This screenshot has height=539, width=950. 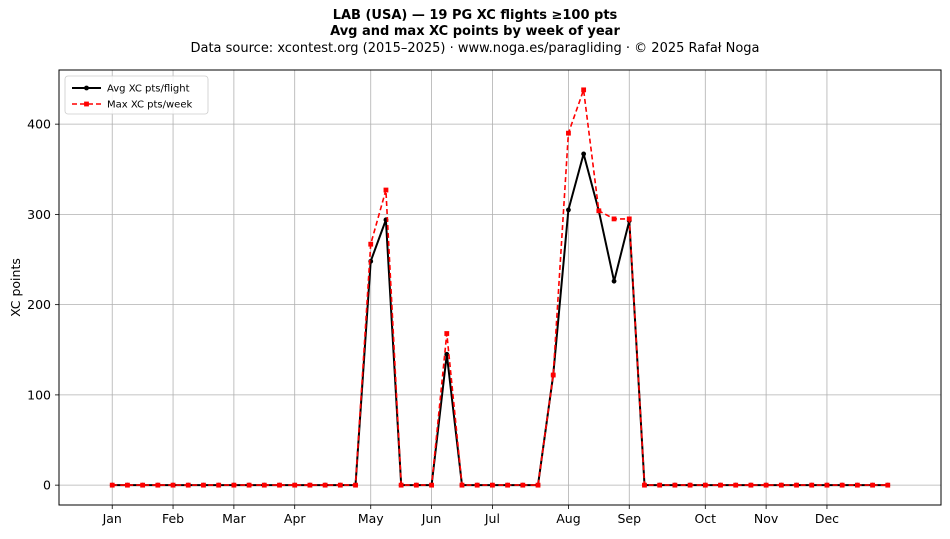 I want to click on chart-title: LAB (USA) — 19 PG XC flights ≥100 pts, so click(x=475, y=15).